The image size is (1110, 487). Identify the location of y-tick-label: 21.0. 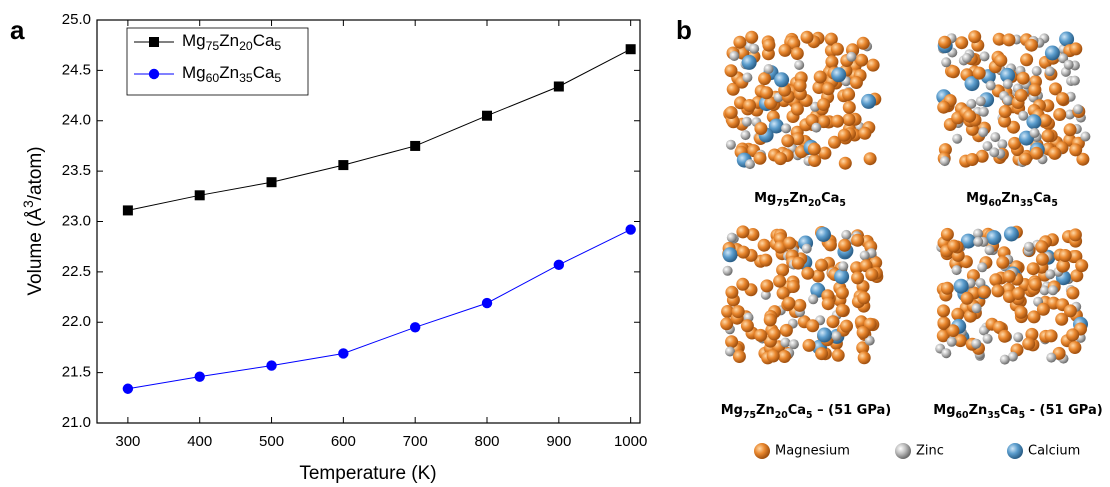
(76, 422).